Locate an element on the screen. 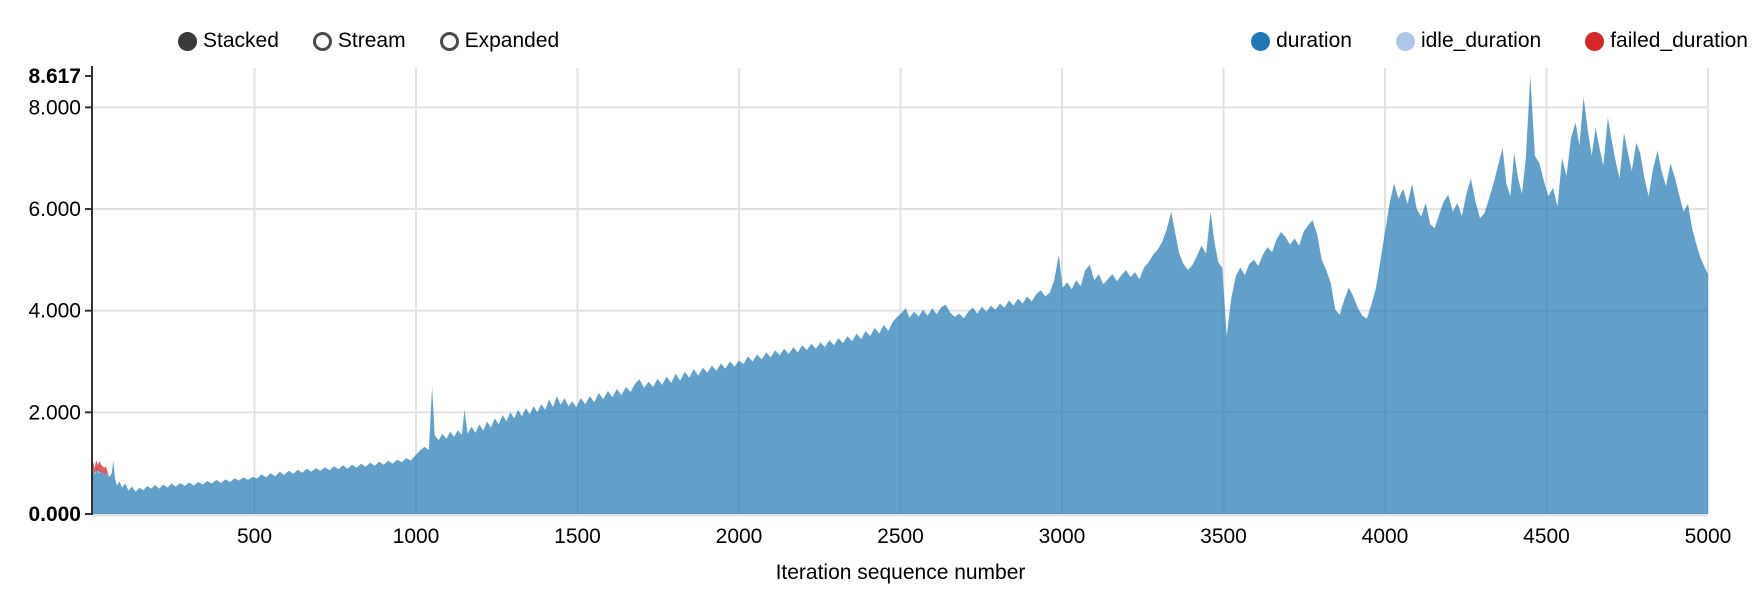 The width and height of the screenshot is (1758, 604). radio-stream-icon is located at coordinates (322, 41).